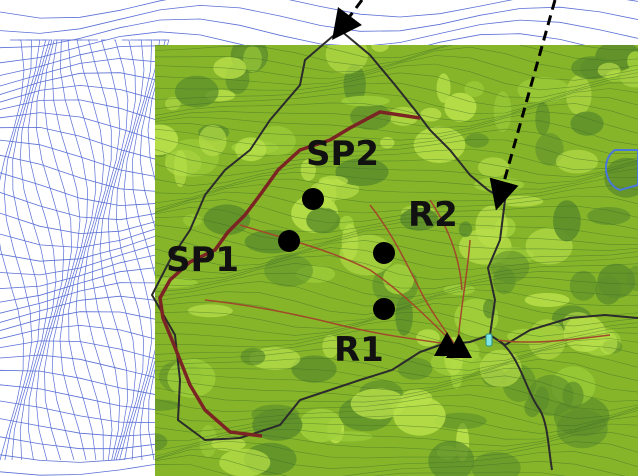 The image size is (638, 476). What do you see at coordinates (433, 215) in the screenshot?
I see `label-r2: R2` at bounding box center [433, 215].